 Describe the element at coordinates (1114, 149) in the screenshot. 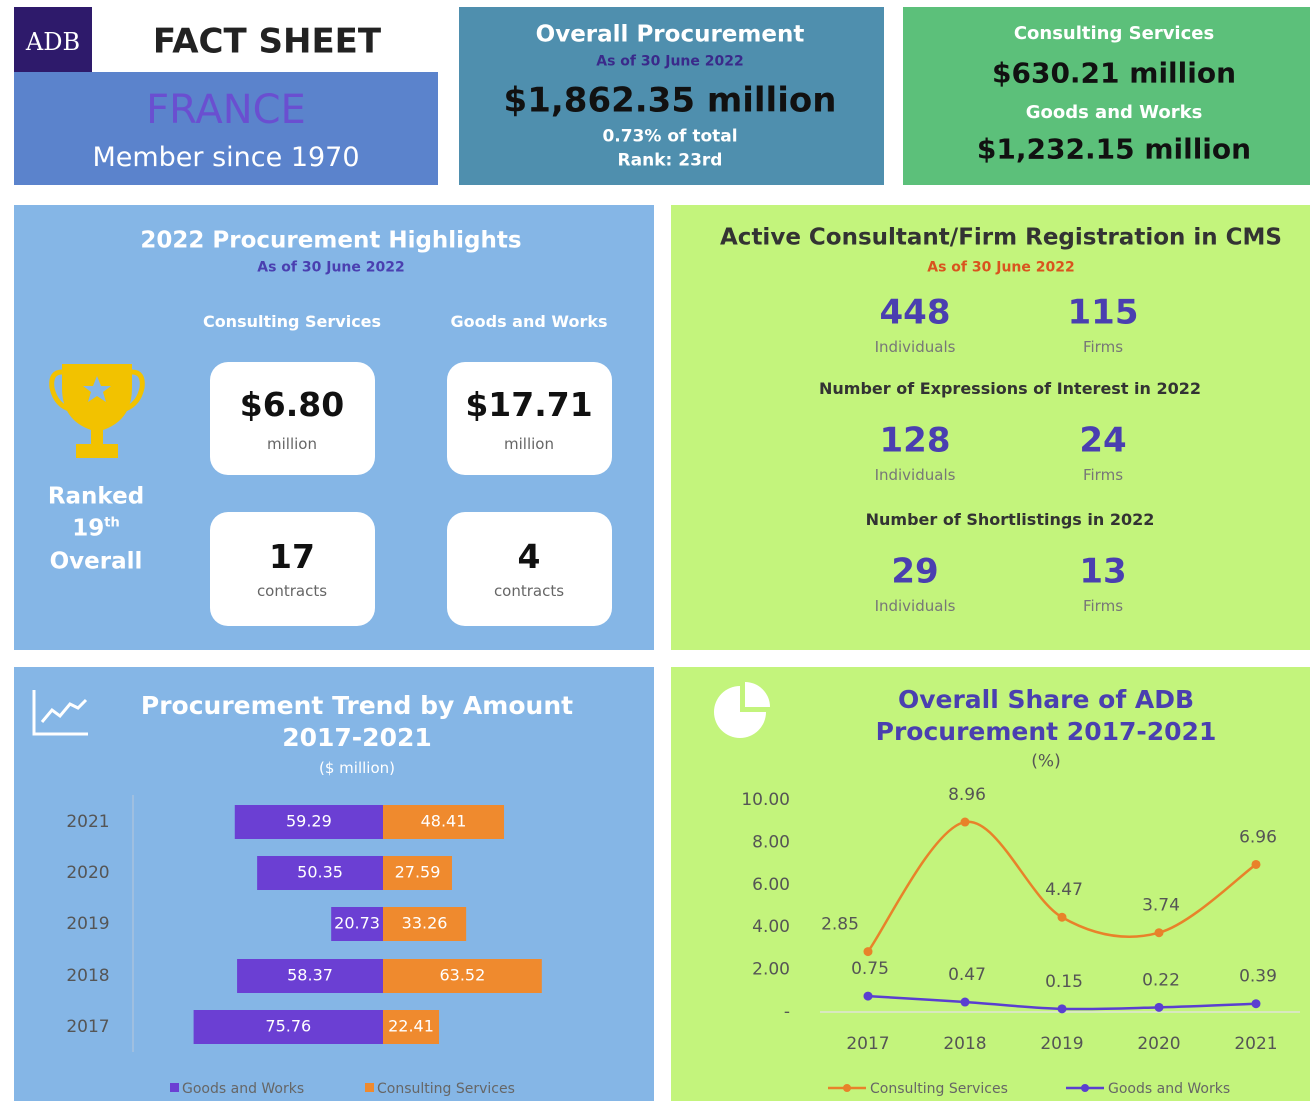

I see `gw-amount: $1,232.15 million` at that location.